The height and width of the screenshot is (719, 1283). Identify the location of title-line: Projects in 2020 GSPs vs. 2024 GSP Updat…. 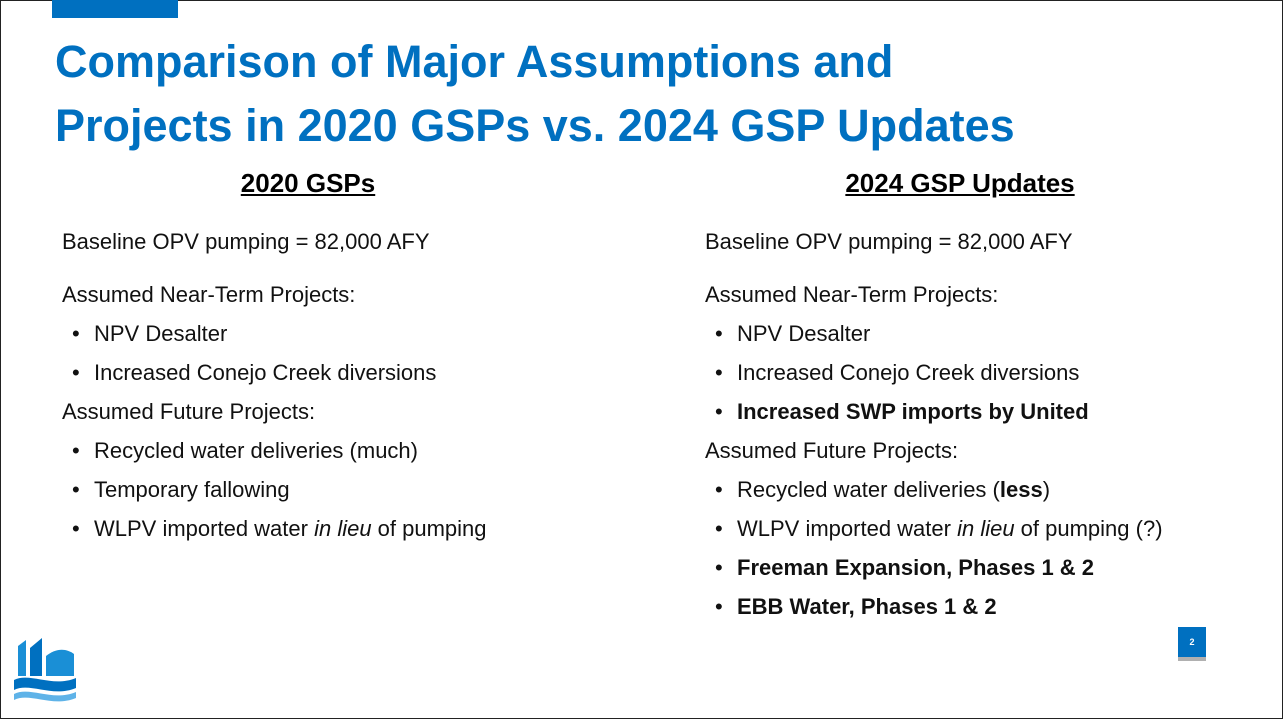
(535, 125).